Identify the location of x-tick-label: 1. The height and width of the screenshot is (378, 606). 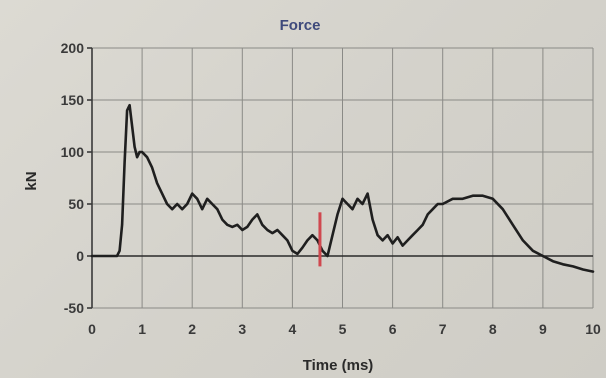
(142, 329).